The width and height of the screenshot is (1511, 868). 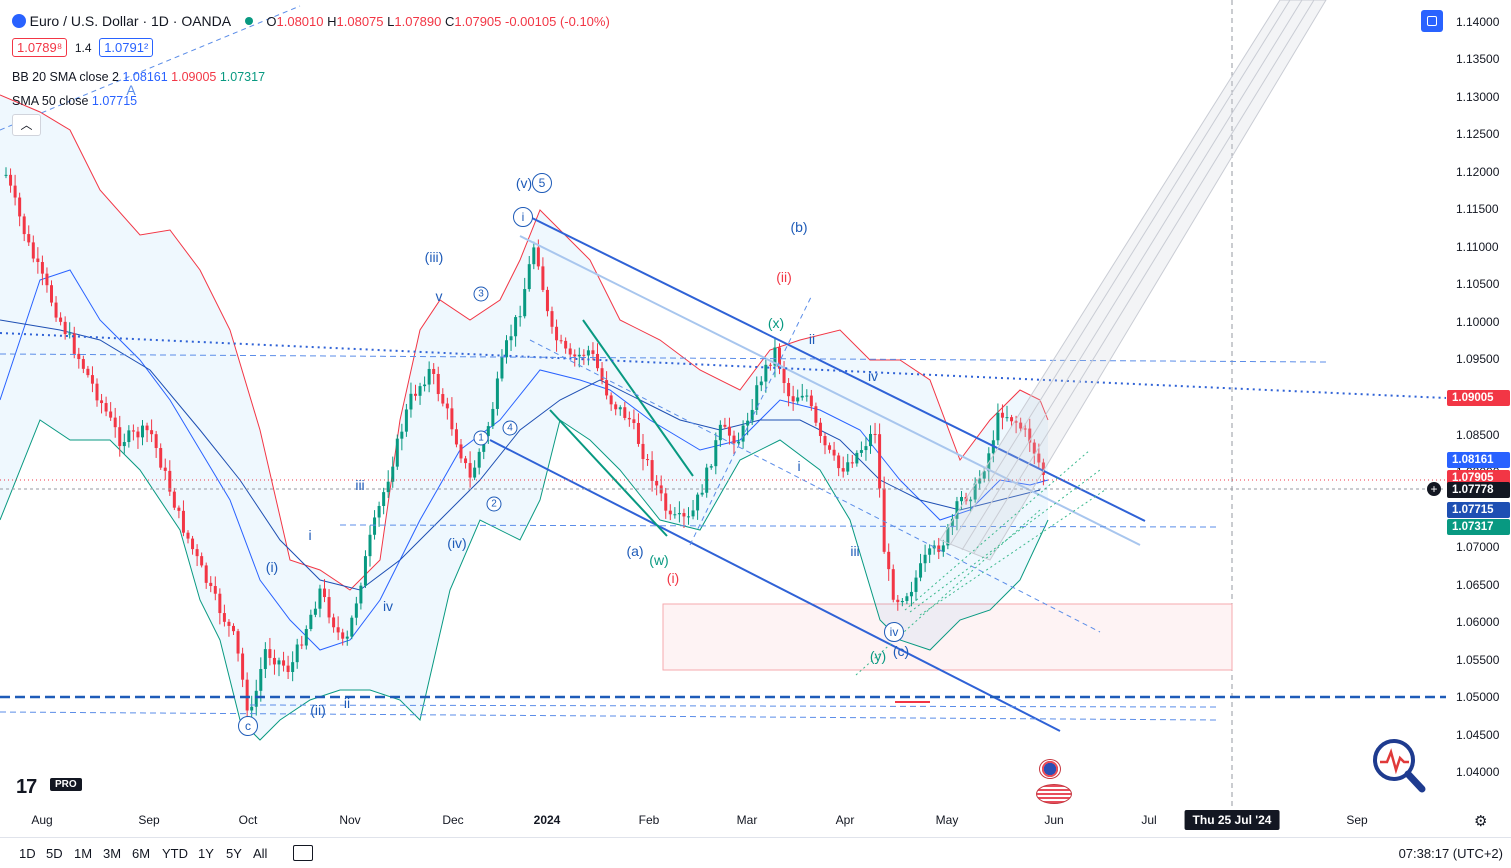 What do you see at coordinates (1450, 853) in the screenshot?
I see `timezone-clock: 07:38:17 (UTC+2)` at bounding box center [1450, 853].